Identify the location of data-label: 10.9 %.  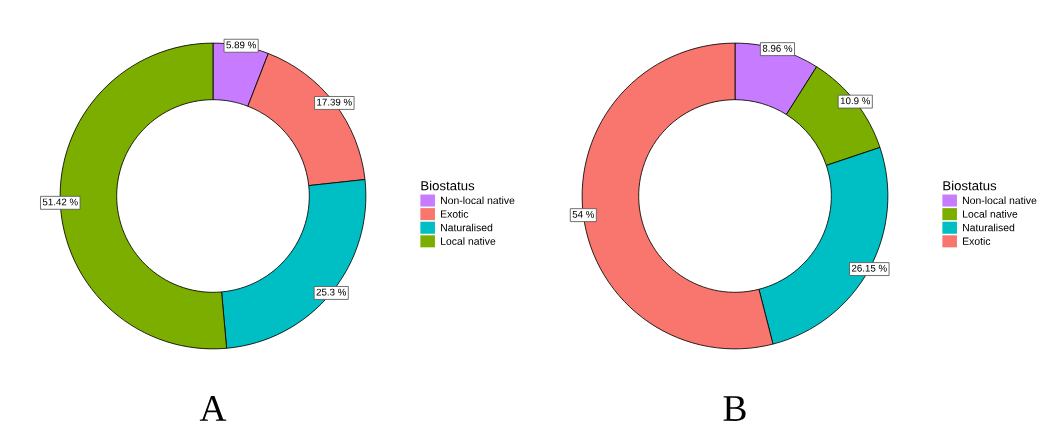
(855, 101).